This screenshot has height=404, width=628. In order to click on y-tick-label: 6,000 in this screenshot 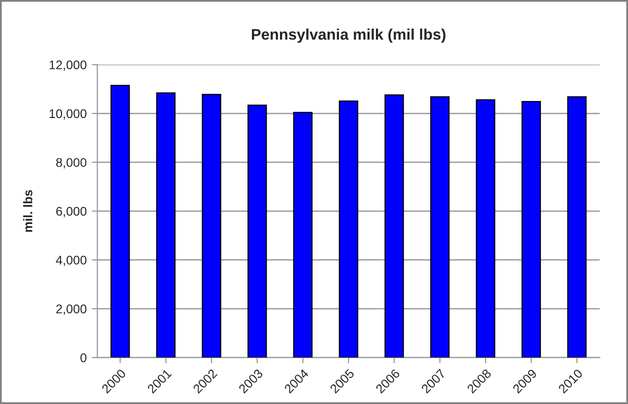, I will do `click(71, 212)`.